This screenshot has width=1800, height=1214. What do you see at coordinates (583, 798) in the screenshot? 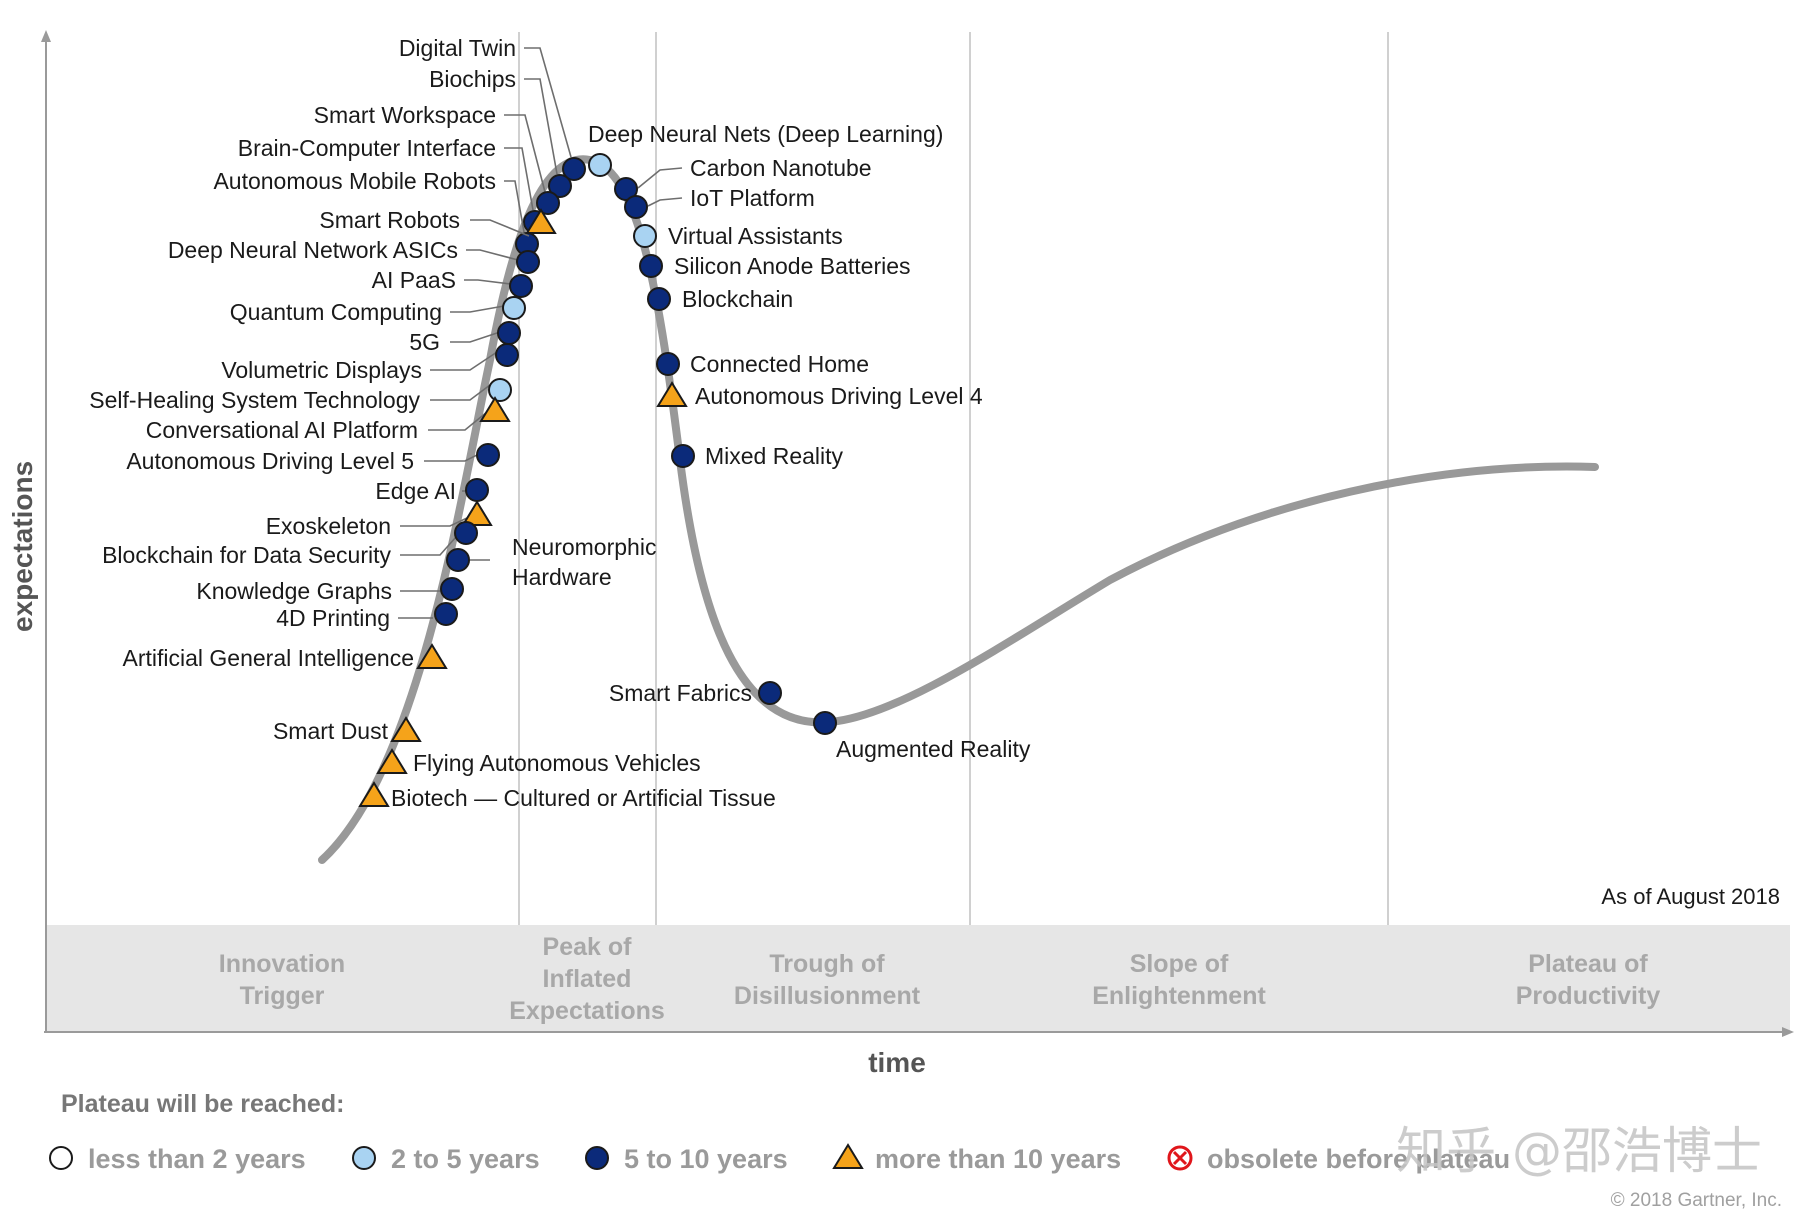
I see `technology-label: Biotech — Cultured or Artificial Tissue` at bounding box center [583, 798].